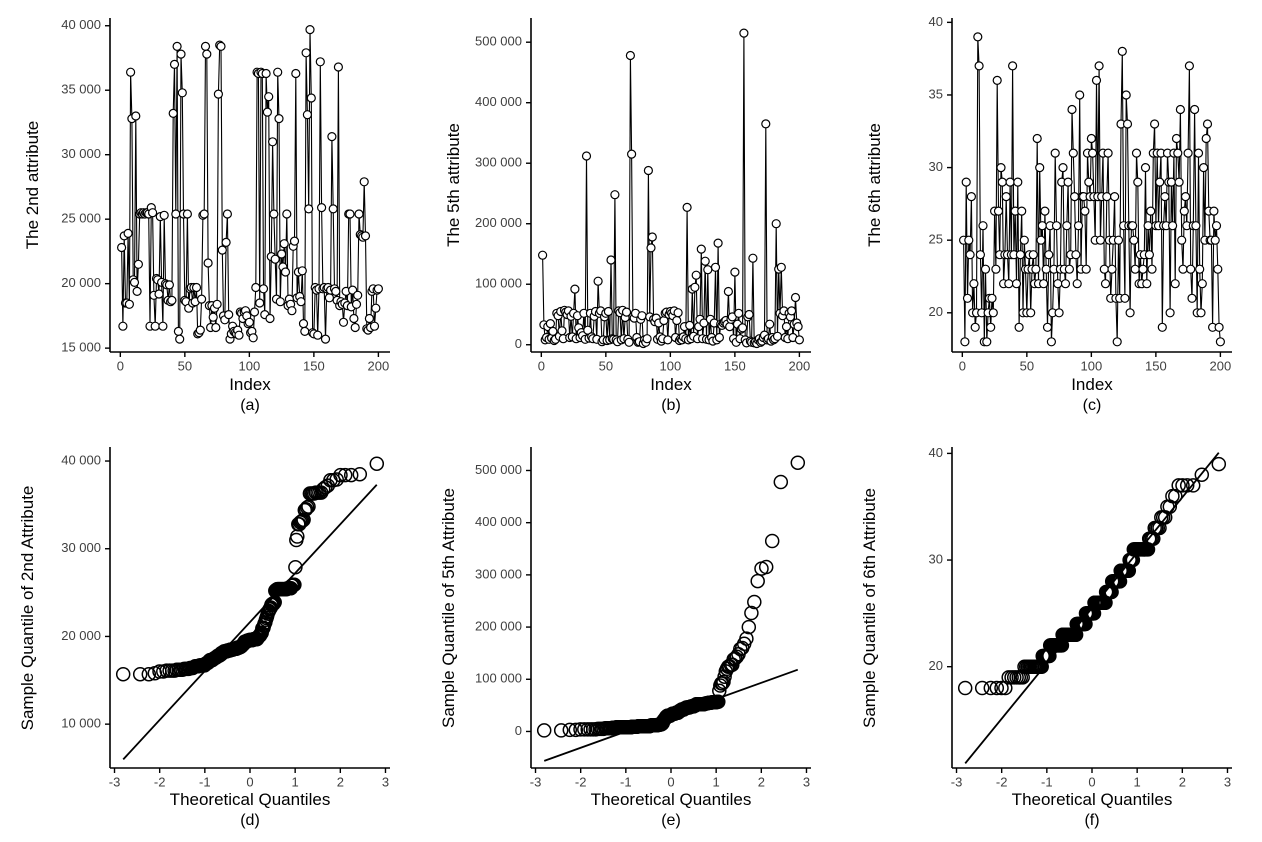  What do you see at coordinates (1080, 194) in the screenshot?
I see `chart-c-plot-area: 0 50 100 150 200 20 25 30 35 40` at bounding box center [1080, 194].